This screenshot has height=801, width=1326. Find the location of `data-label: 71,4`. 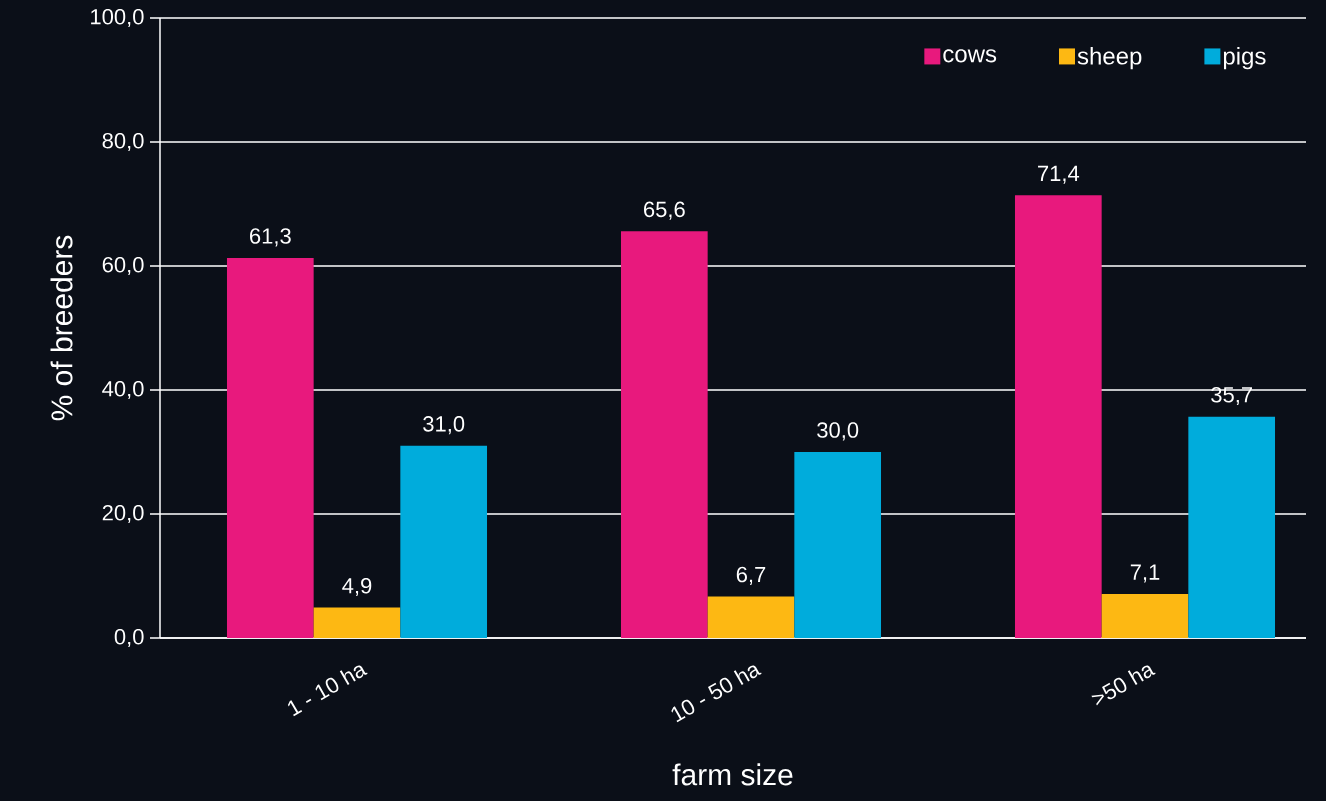

data-label: 71,4 is located at coordinates (1059, 174).